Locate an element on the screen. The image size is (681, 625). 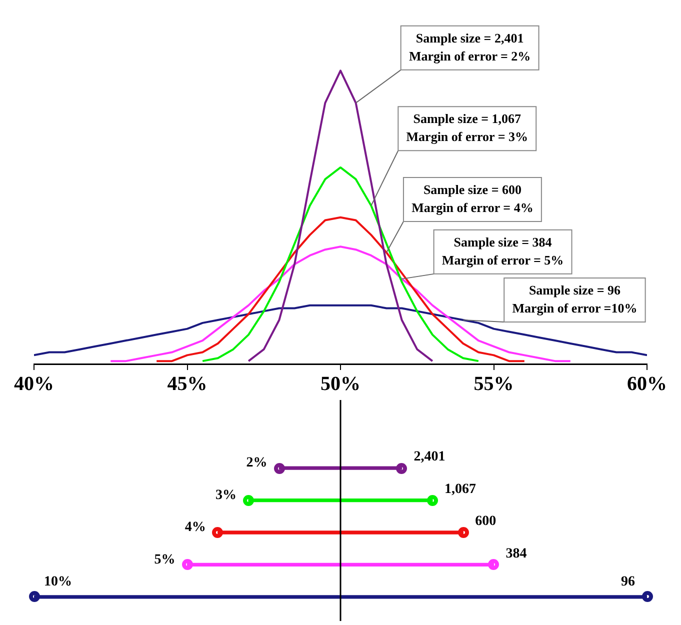
annotation: Sample size = 384 Margin of error = 5% is located at coordinates (503, 251).